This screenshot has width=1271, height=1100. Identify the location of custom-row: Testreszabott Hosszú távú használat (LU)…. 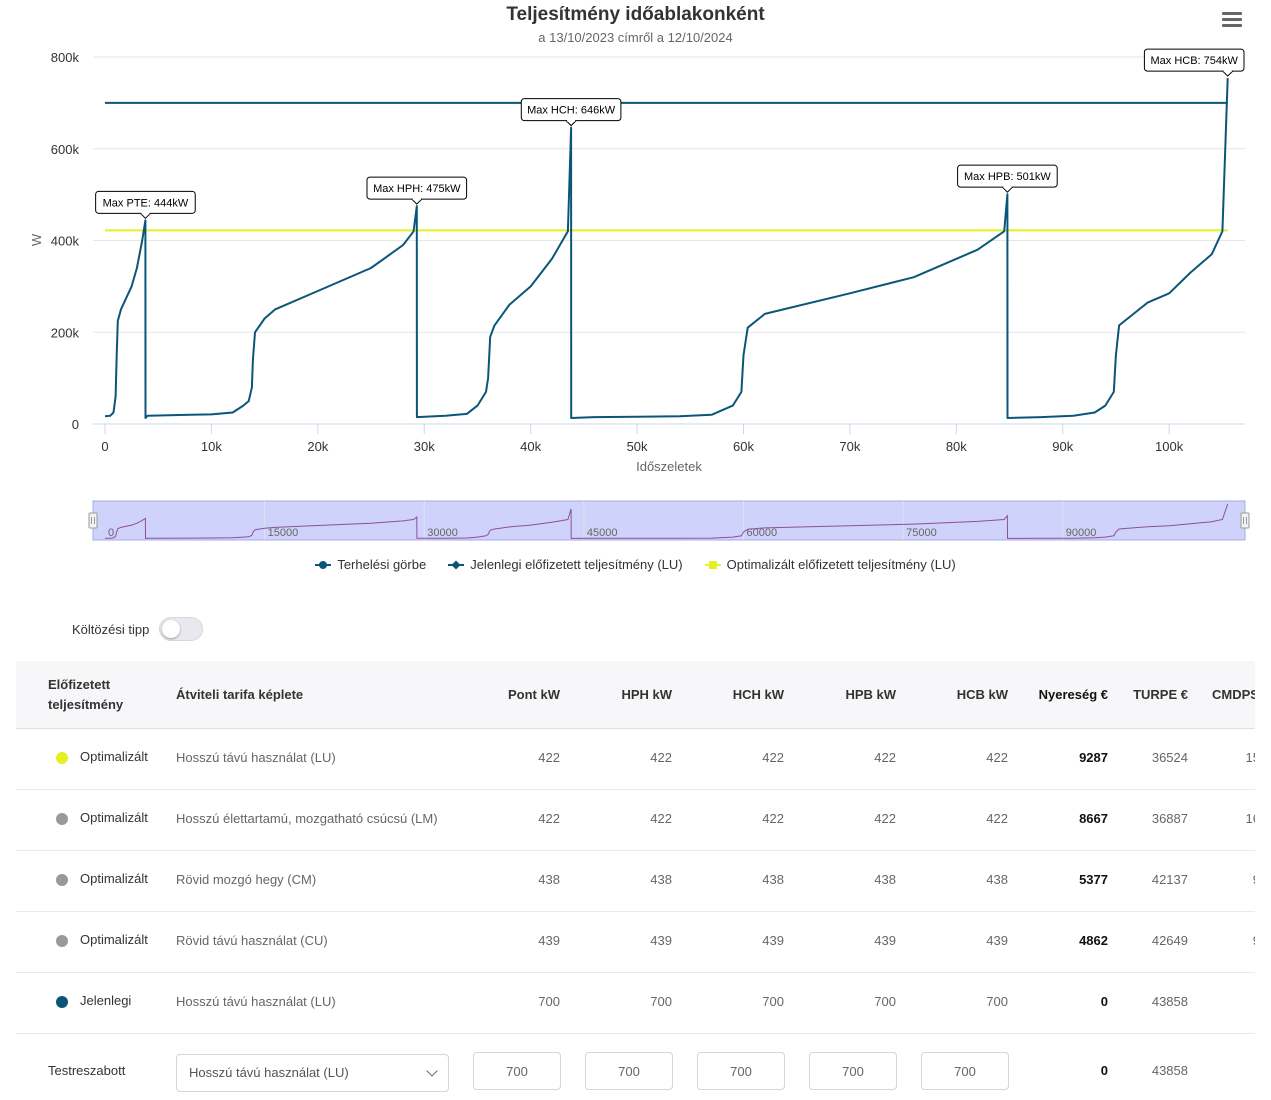
(635, 1067).